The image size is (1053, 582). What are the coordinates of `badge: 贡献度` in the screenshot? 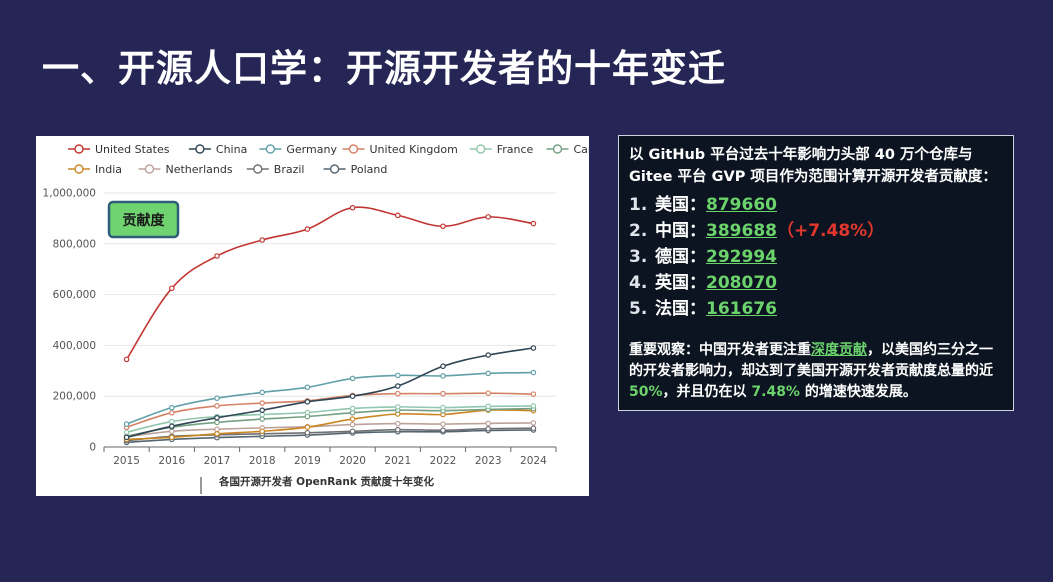 It's located at (143, 219).